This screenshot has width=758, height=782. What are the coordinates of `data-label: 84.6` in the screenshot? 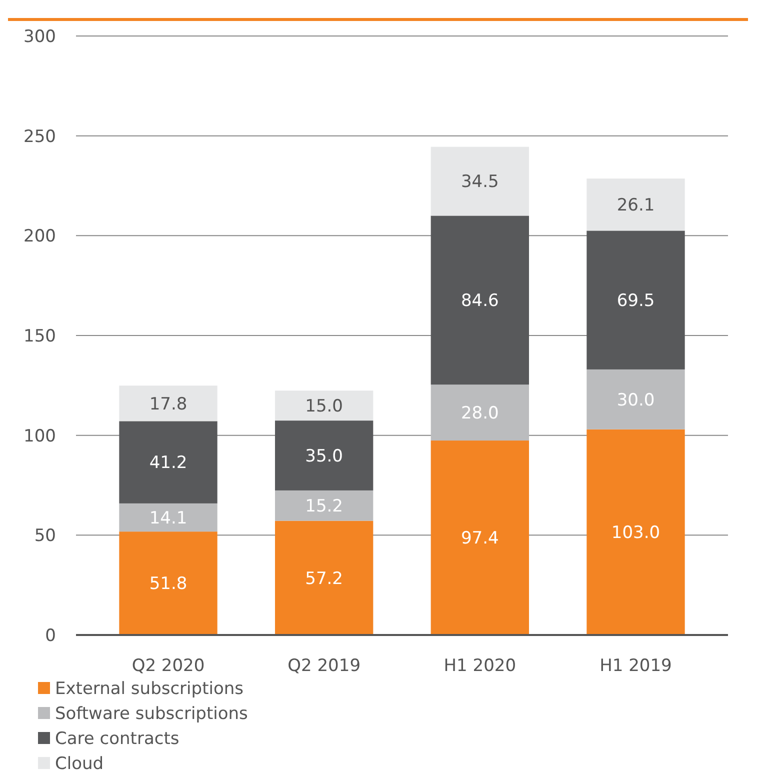 It's located at (479, 301).